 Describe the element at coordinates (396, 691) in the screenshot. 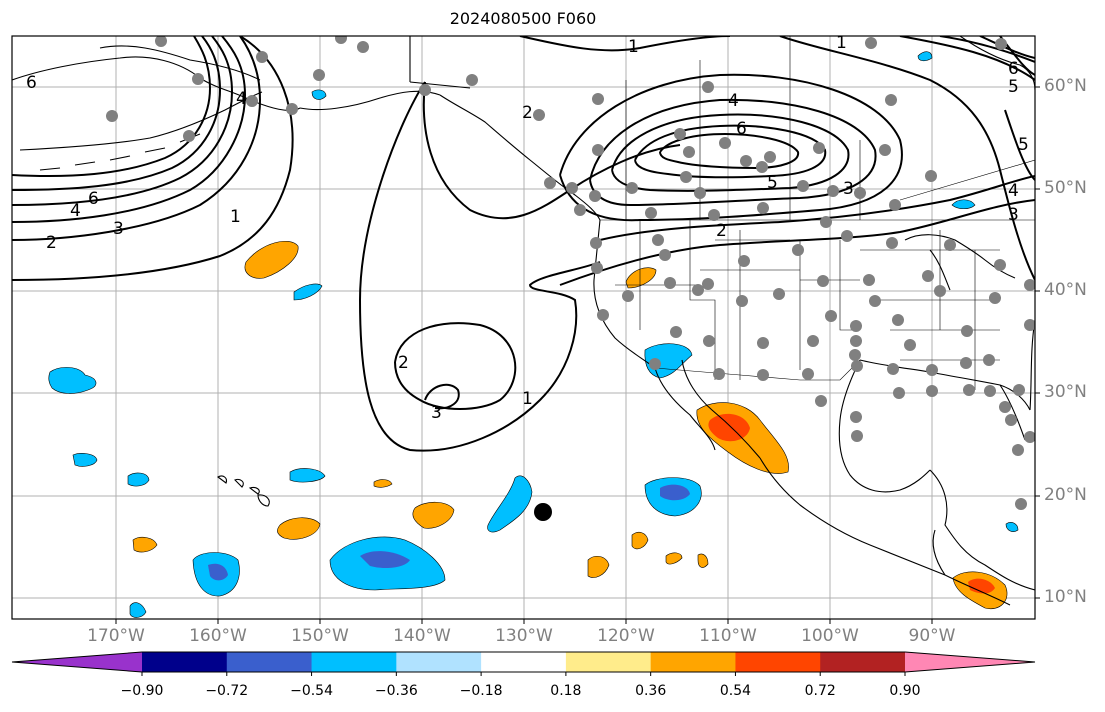

I see `colorbar-tick-label: −0.36` at that location.